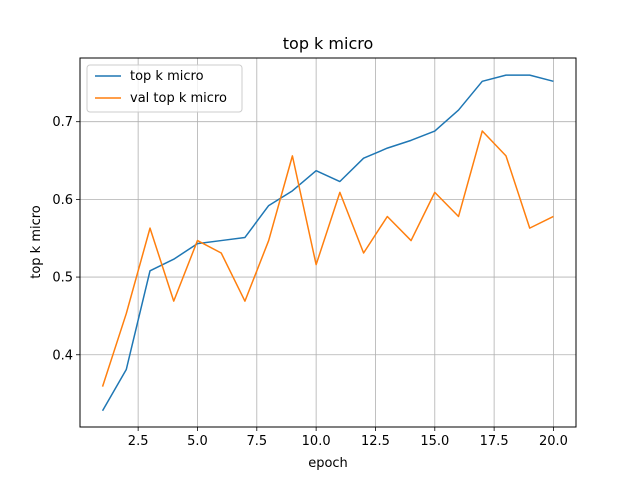 The height and width of the screenshot is (480, 640). I want to click on x-tick-label: 5.0, so click(197, 441).